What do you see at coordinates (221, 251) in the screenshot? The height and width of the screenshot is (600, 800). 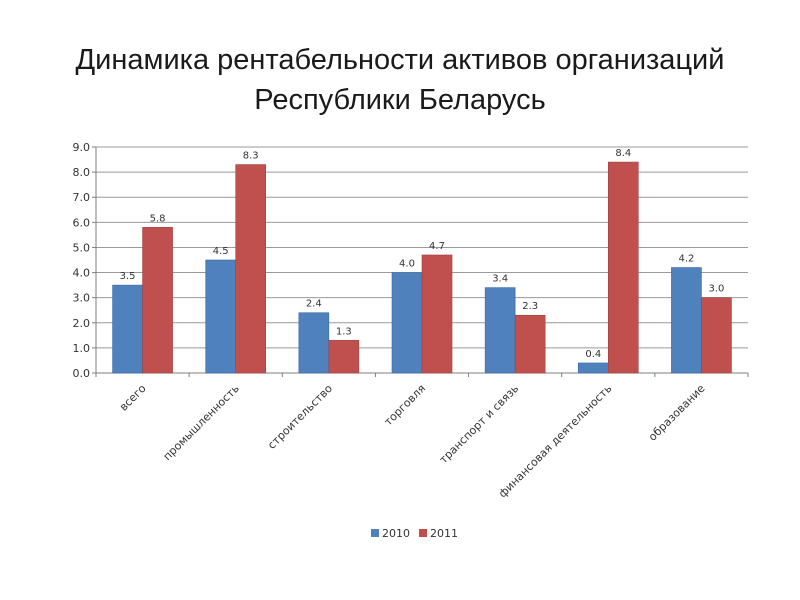 I see `data-label: 4.5` at bounding box center [221, 251].